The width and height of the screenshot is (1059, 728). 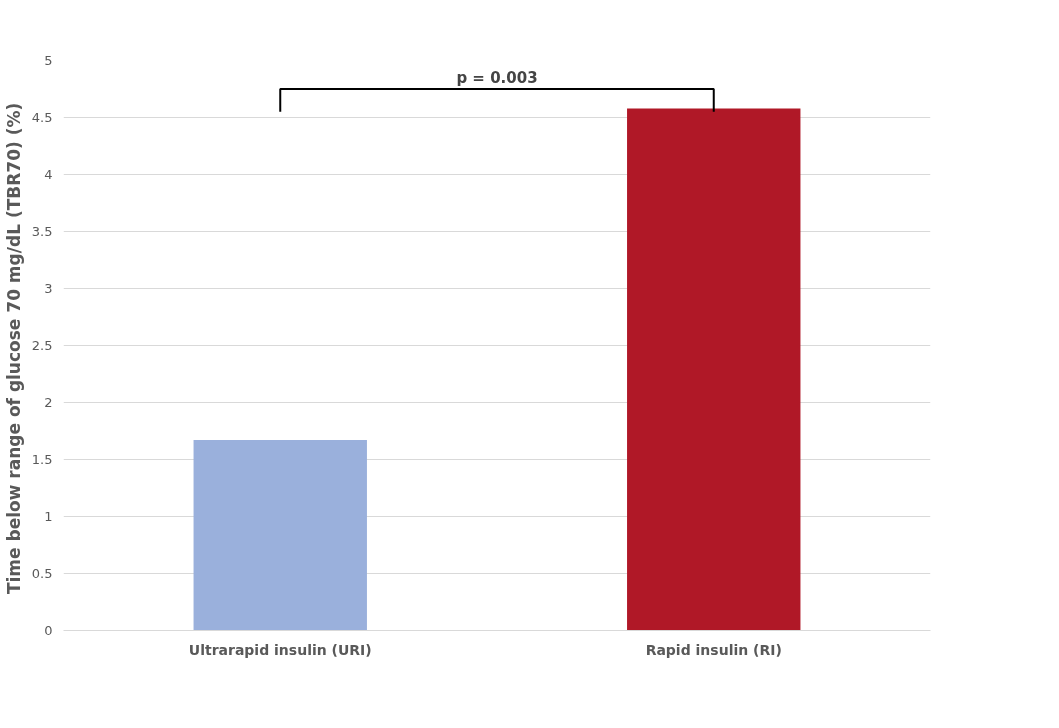 I want to click on y-tick-label: 1.5, so click(x=42, y=459).